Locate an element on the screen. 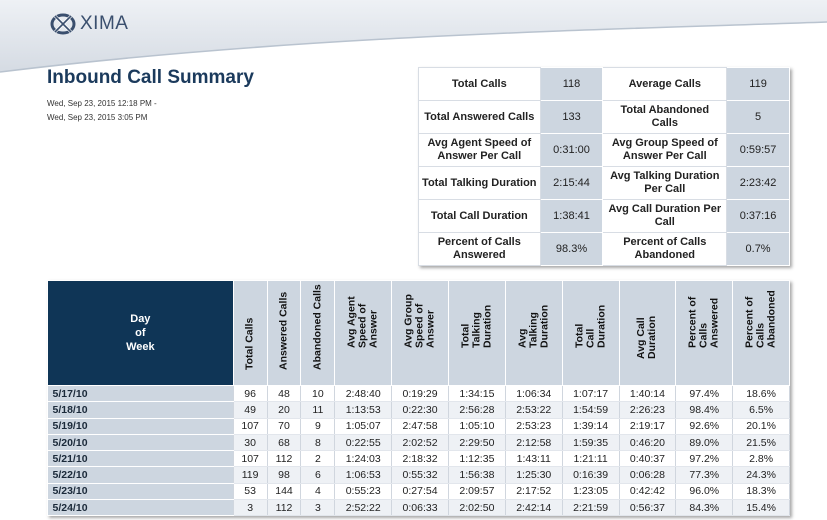 The height and width of the screenshot is (520, 827). summary-value: 0:37:16 is located at coordinates (758, 216).